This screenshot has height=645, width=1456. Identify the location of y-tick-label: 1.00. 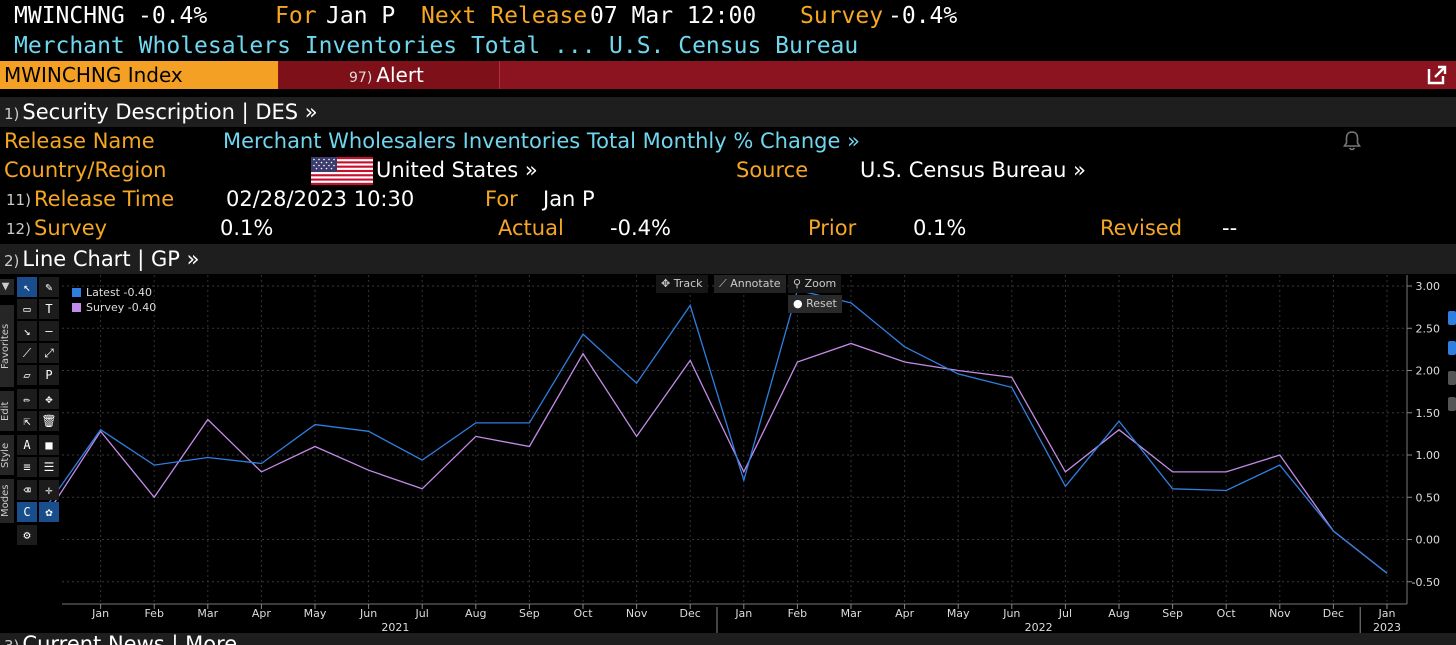
(1428, 455).